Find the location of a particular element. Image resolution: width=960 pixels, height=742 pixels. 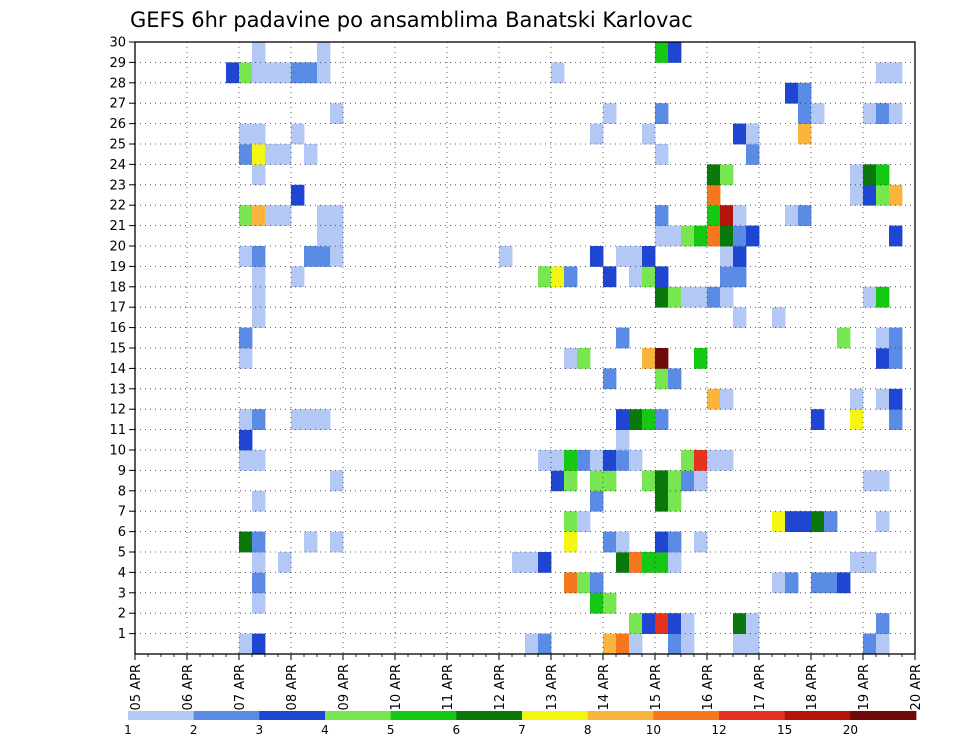

colorbar-level-label: 15 is located at coordinates (784, 730).